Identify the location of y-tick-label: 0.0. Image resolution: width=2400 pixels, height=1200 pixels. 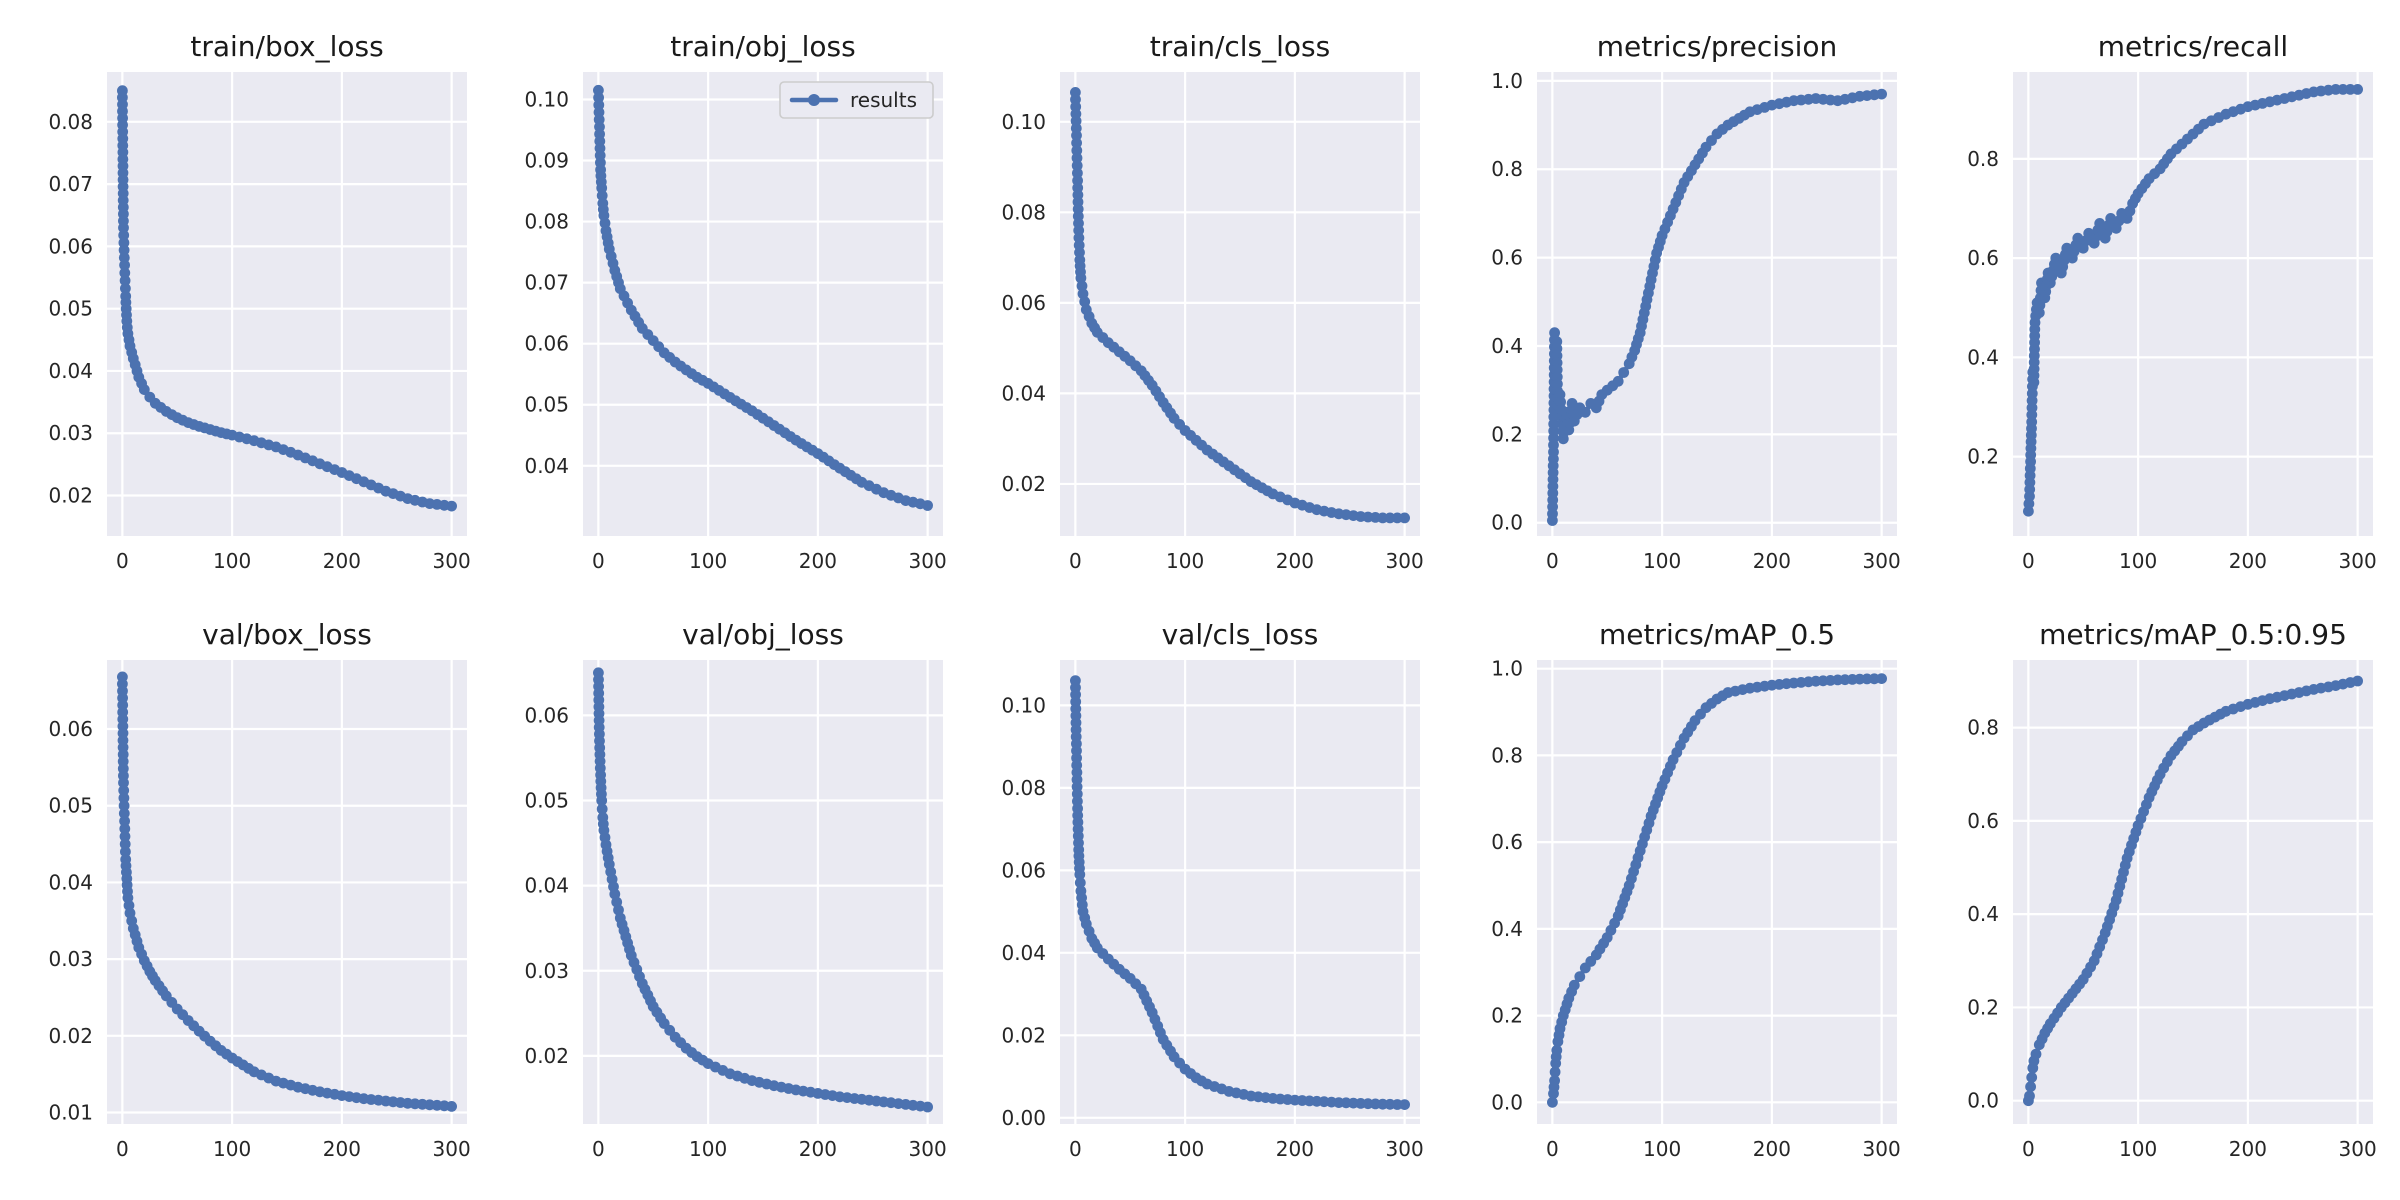
(1507, 1102).